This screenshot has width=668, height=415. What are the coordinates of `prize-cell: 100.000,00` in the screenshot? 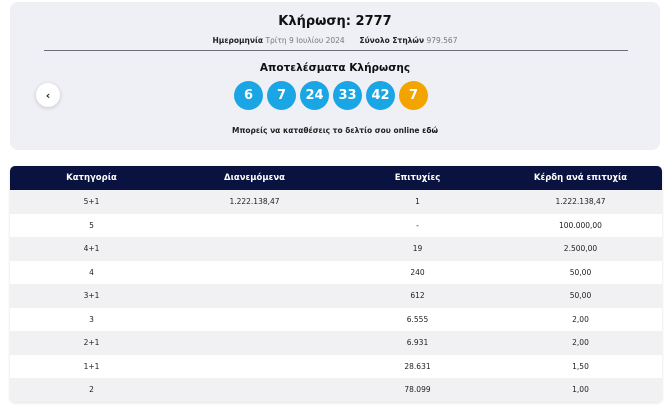 It's located at (580, 225).